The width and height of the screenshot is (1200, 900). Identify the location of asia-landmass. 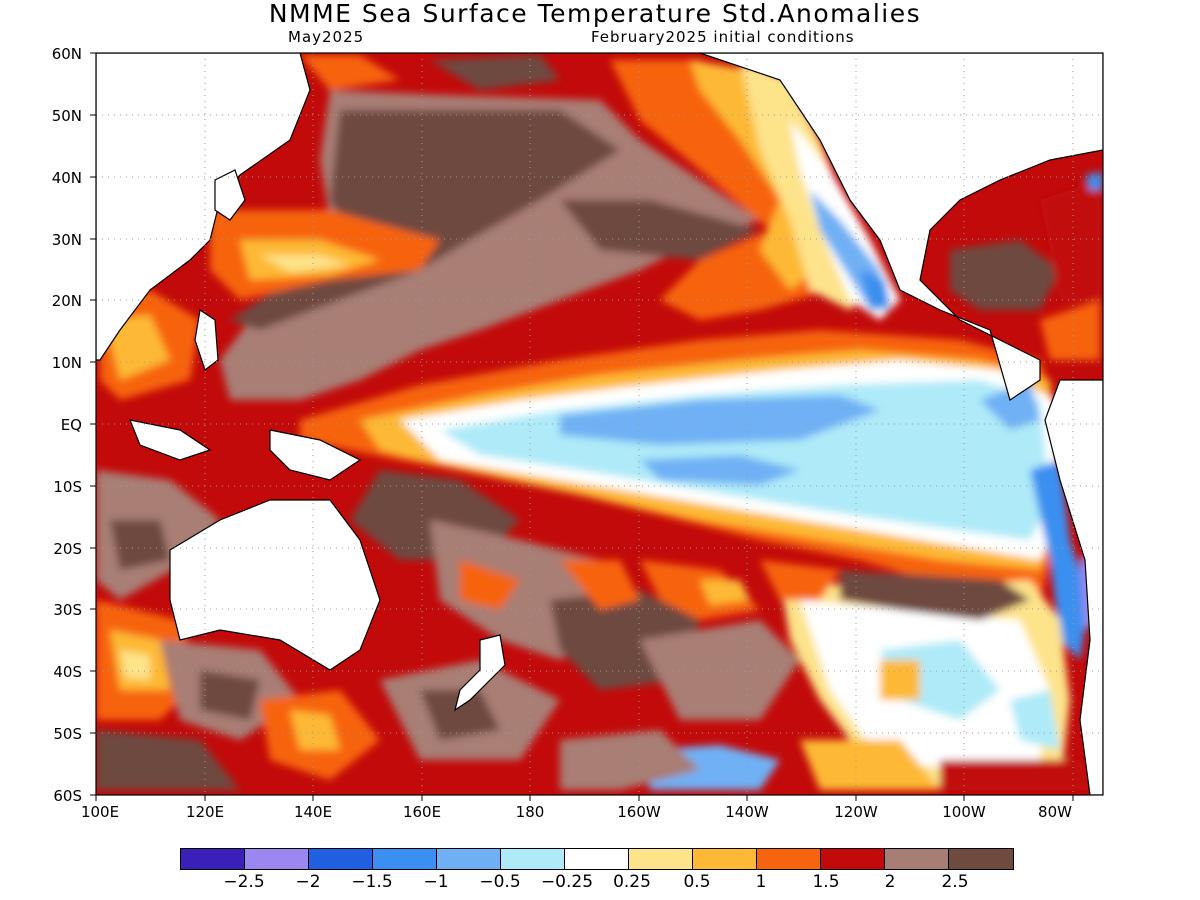
(203, 207).